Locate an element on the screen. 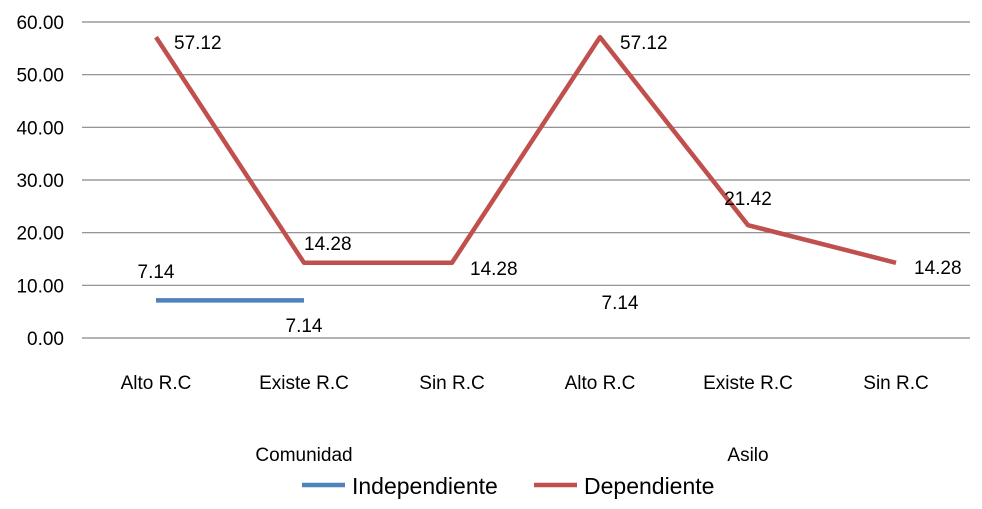 The image size is (982, 509). legend: Independiente Dependiente is located at coordinates (508, 486).